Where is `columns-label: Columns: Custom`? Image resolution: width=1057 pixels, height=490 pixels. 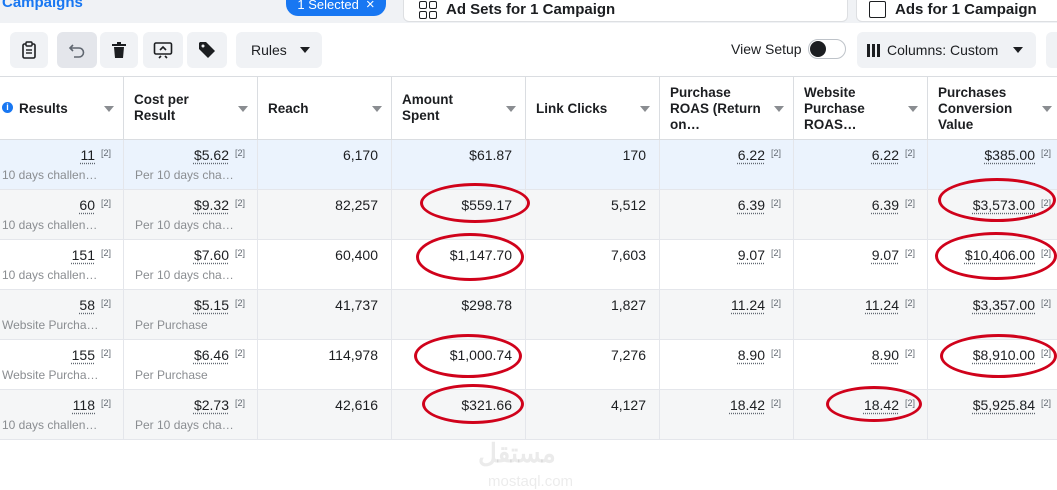
columns-label: Columns: Custom is located at coordinates (943, 50).